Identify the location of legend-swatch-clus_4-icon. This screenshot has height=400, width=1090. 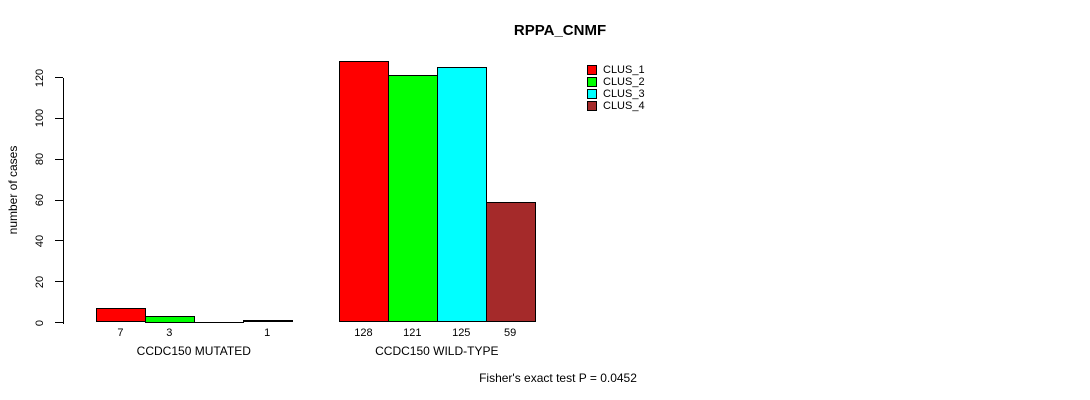
(592, 106).